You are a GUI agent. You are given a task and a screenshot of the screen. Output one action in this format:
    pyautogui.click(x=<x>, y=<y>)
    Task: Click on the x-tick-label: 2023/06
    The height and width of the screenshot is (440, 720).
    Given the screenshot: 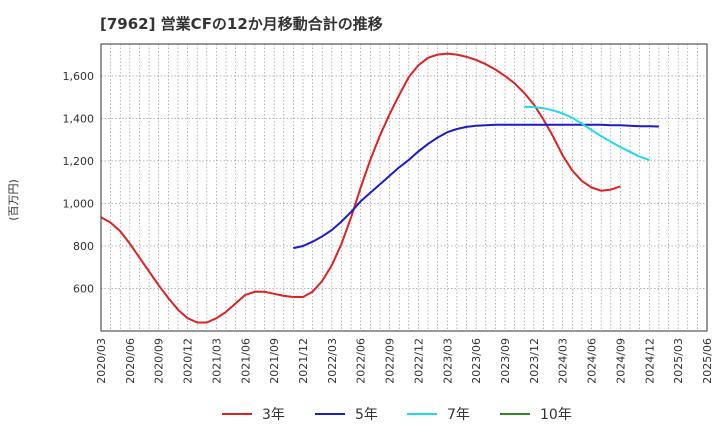 What is the action you would take?
    pyautogui.click(x=476, y=361)
    